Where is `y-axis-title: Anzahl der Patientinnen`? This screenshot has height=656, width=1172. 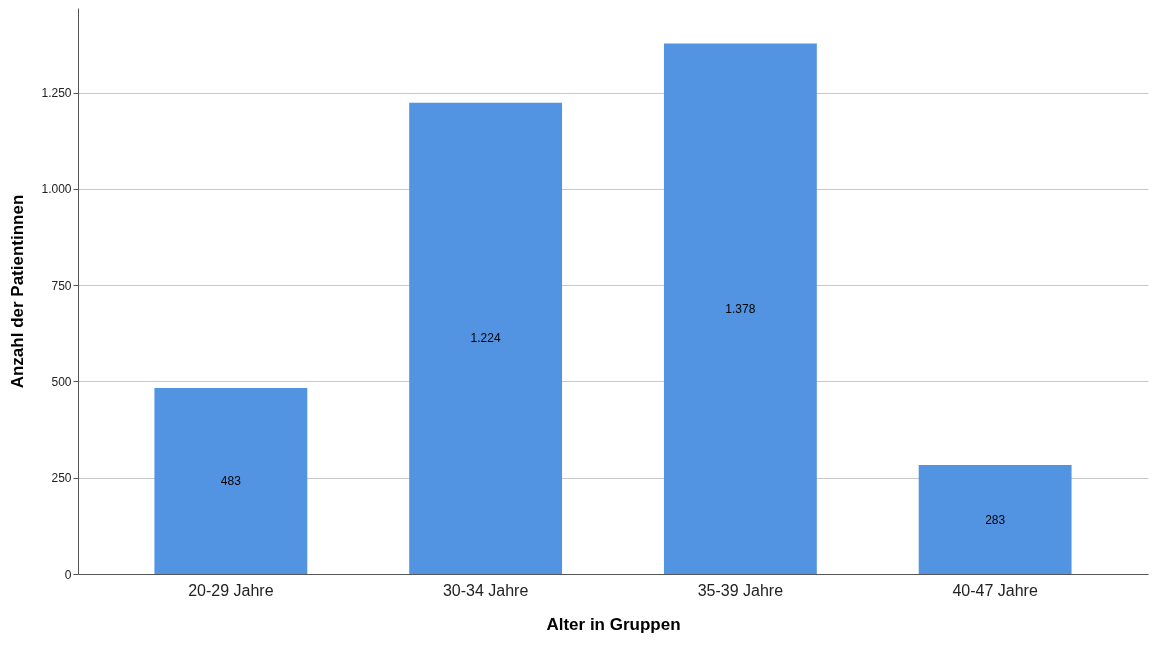 y-axis-title: Anzahl der Patientinnen is located at coordinates (18, 291).